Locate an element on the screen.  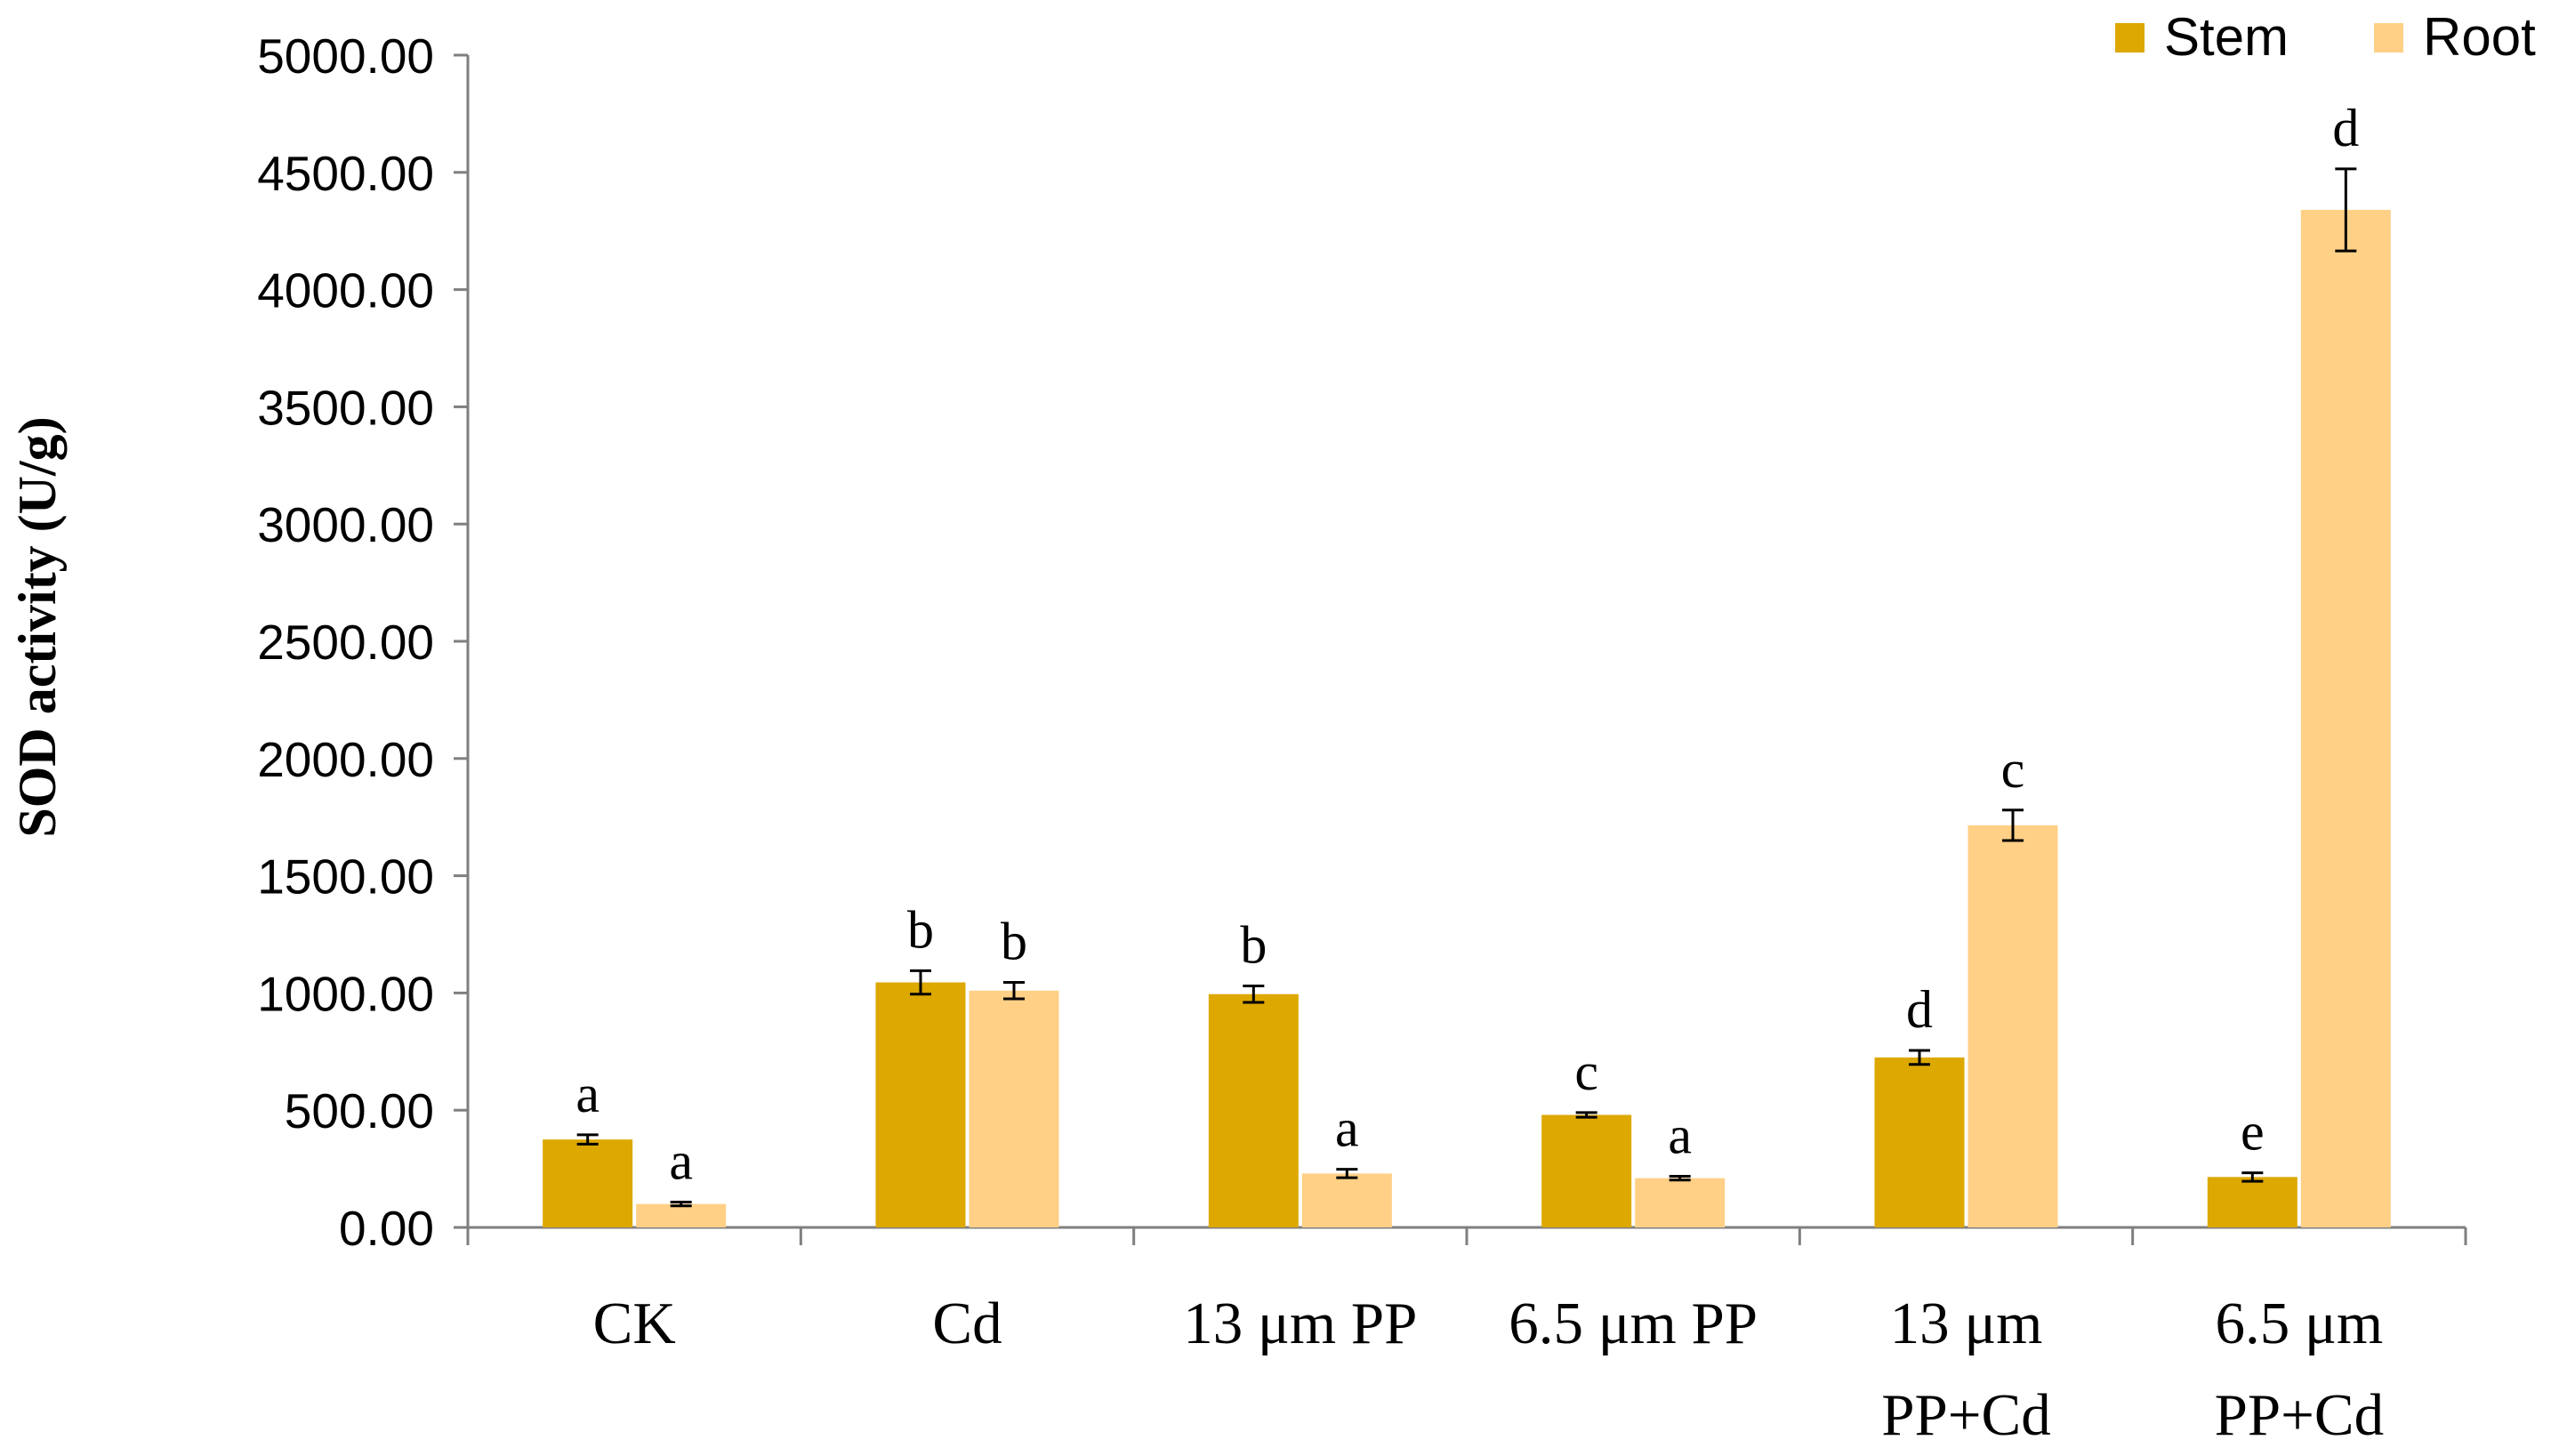
legend: Stem Root is located at coordinates (2325, 37).